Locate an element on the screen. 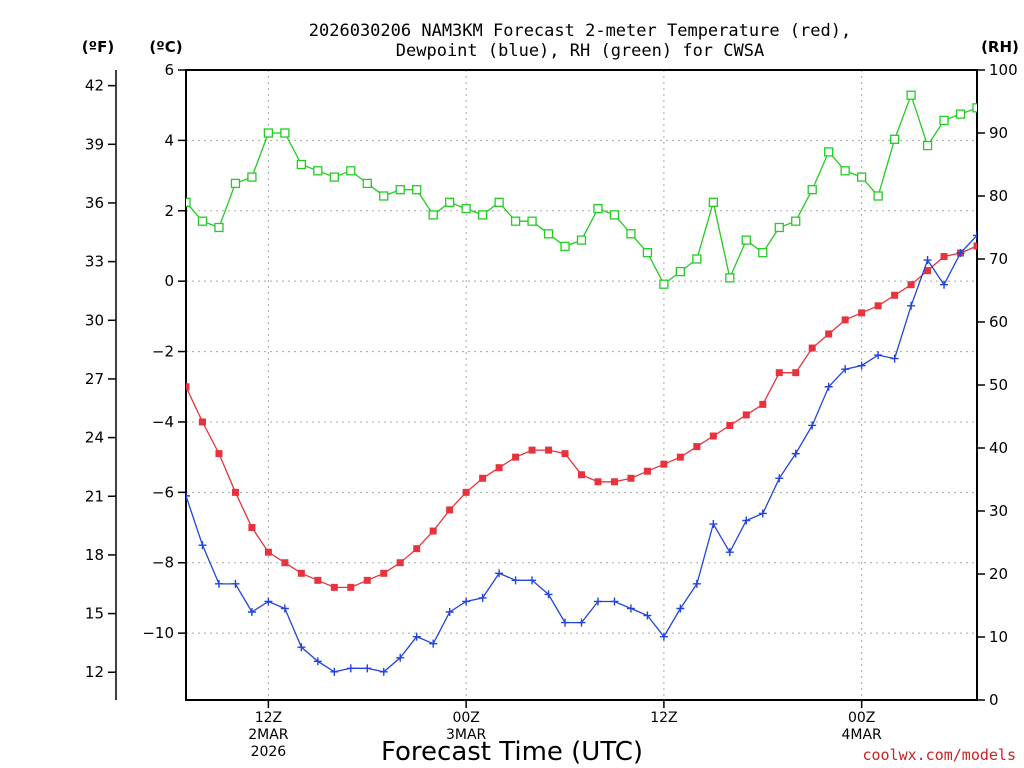  fahrenheit-tick-label: 18 is located at coordinates (94, 555).